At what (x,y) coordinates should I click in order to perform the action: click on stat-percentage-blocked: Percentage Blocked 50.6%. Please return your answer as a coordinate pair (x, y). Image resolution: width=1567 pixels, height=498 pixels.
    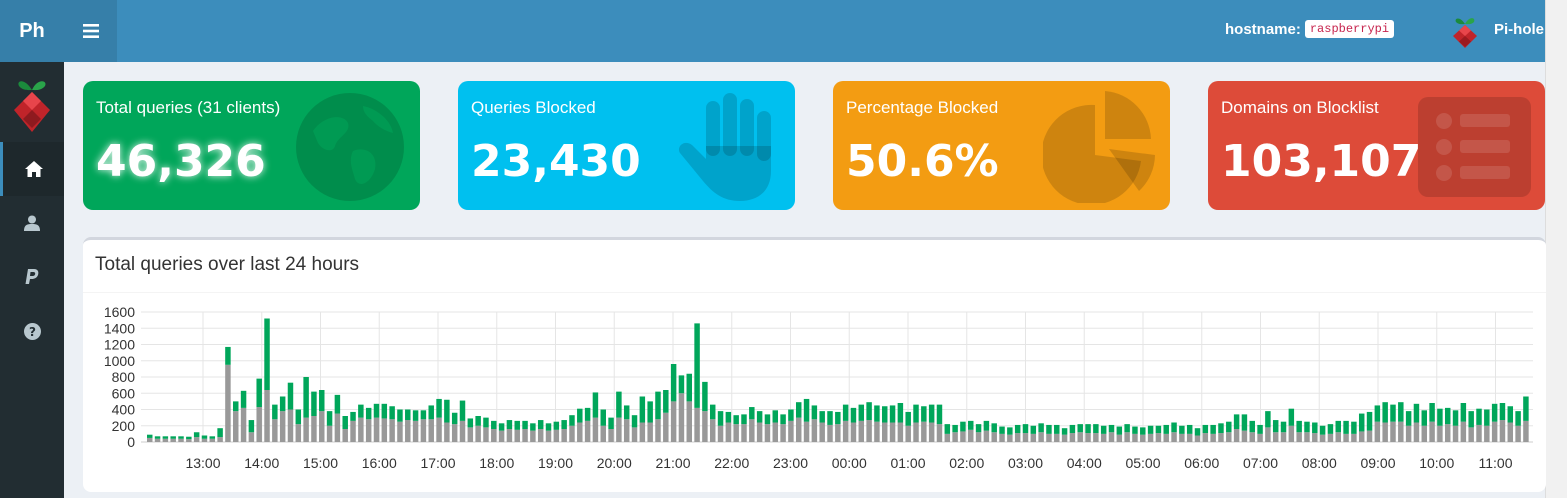
    Looking at the image, I should click on (1001, 145).